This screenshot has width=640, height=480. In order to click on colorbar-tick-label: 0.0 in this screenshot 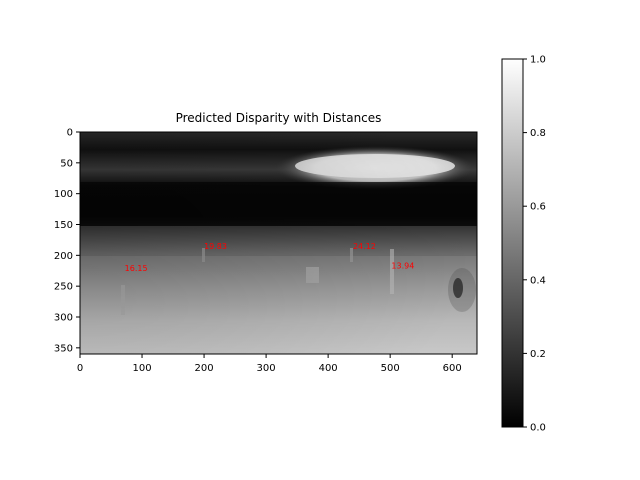, I will do `click(538, 428)`.